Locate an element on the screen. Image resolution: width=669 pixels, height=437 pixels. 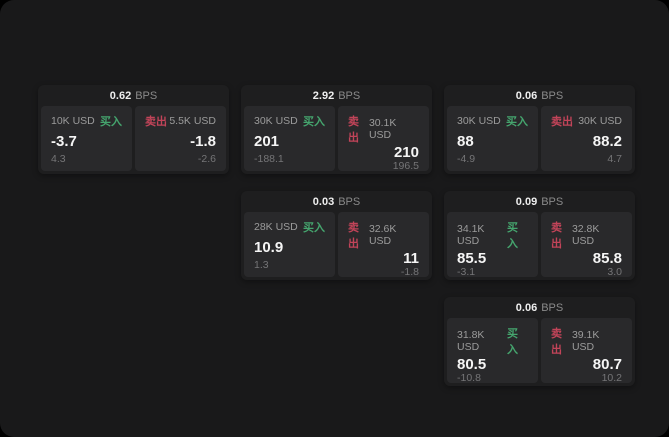
sell-tile: 卖出 32.6K USD 11 -1.8 is located at coordinates (383, 245).